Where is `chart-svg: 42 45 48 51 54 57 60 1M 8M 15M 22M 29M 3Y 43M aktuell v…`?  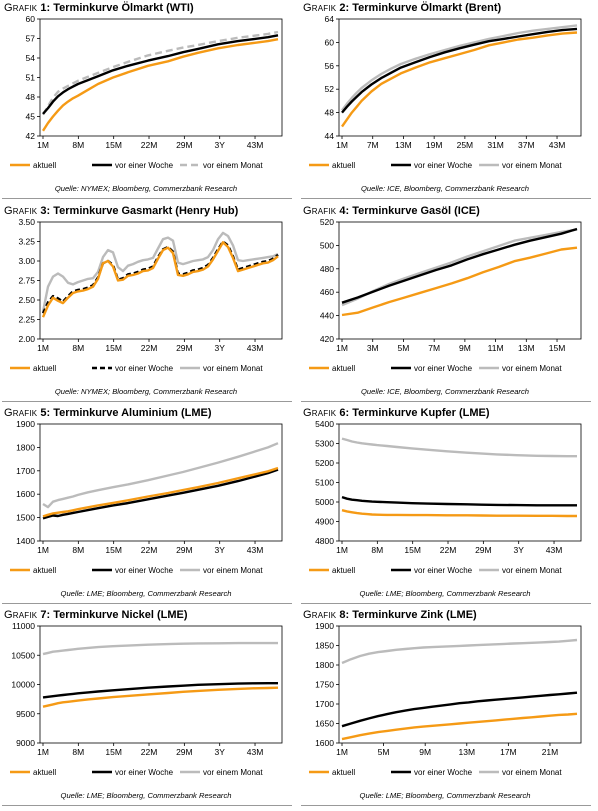
chart-svg: 42 45 48 51 54 57 60 1M 8M 15M 22M 29M 3Y 43M aktuell v… is located at coordinates (146, 92).